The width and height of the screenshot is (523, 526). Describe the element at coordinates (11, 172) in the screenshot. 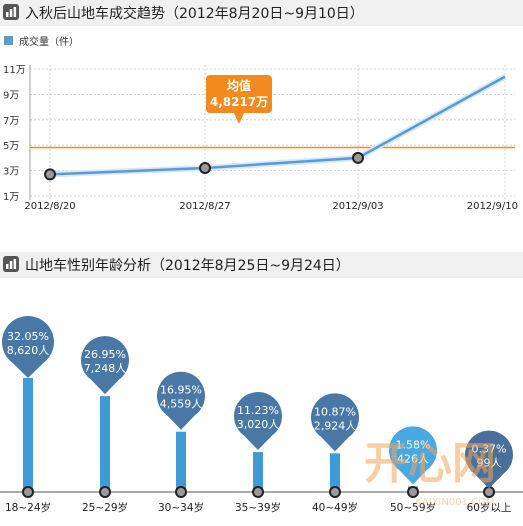

I see `y-tick-label: 3万` at that location.